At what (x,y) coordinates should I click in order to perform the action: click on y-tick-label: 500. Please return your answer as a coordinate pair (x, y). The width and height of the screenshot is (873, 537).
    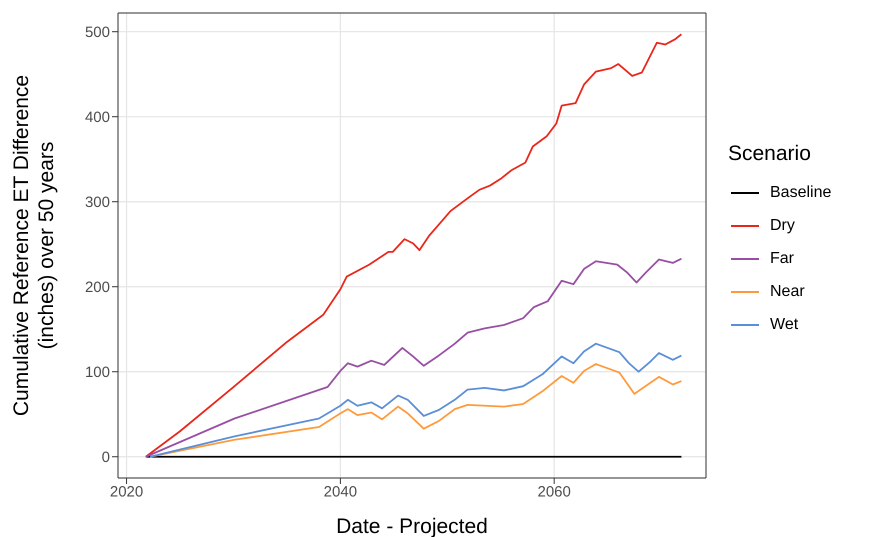
    Looking at the image, I should click on (97, 33).